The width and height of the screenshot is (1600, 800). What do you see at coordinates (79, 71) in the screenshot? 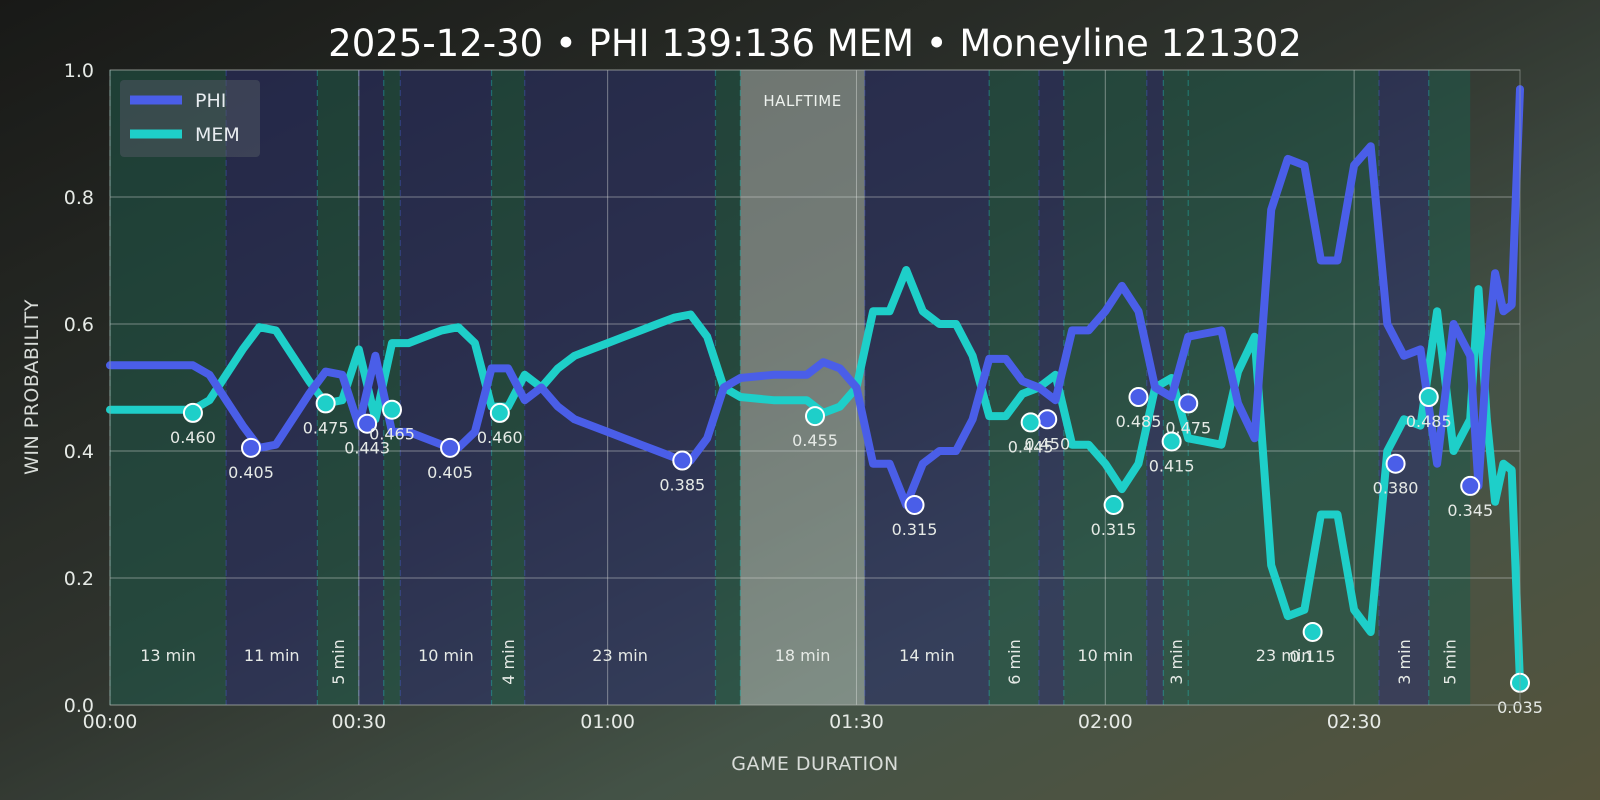
I see `y-tick-label: 1.0` at bounding box center [79, 71].